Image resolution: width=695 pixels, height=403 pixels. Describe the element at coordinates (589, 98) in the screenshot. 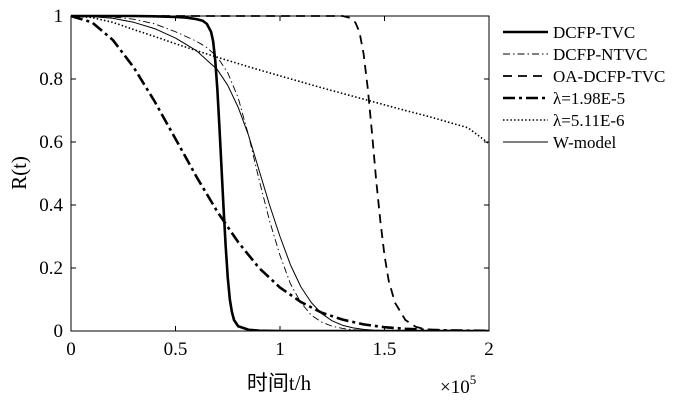

I see `legend-label: λ=1.98E-5` at that location.